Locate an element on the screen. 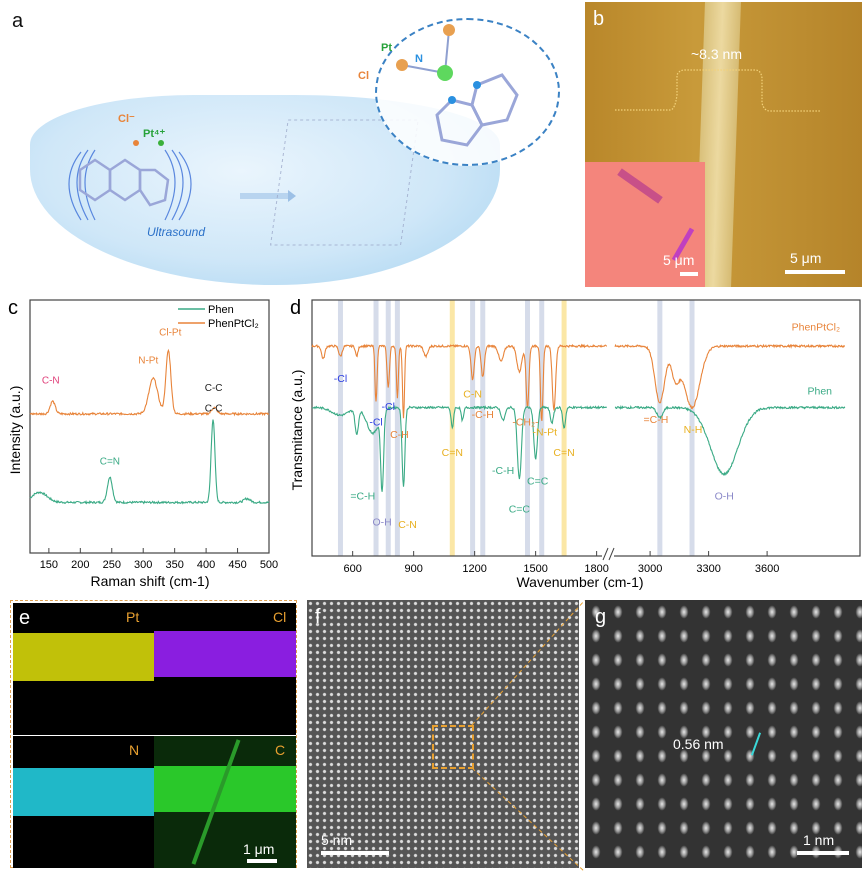 The image size is (864, 874). band-label: C-H is located at coordinates (399, 435).